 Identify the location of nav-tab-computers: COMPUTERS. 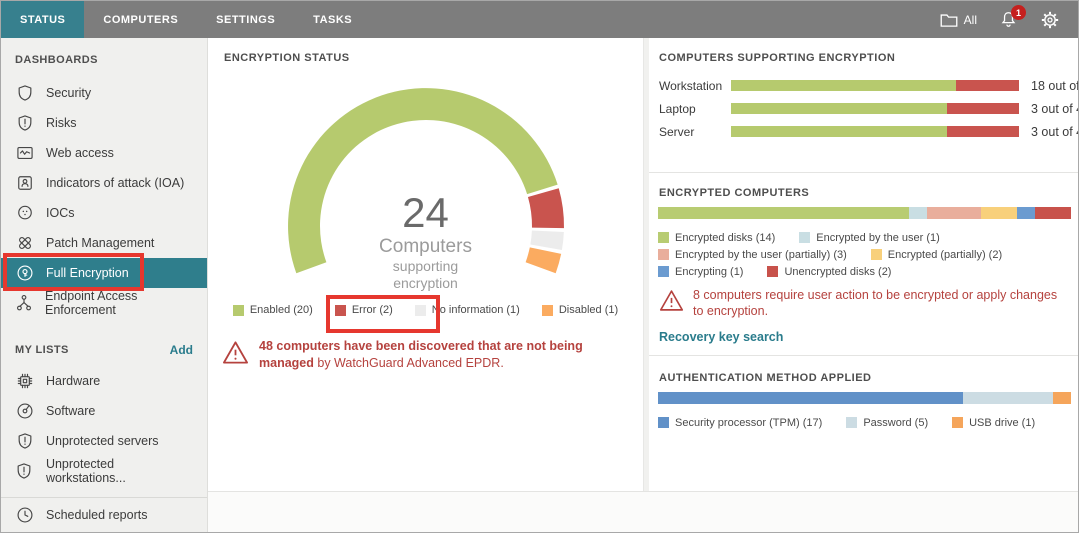
(141, 19).